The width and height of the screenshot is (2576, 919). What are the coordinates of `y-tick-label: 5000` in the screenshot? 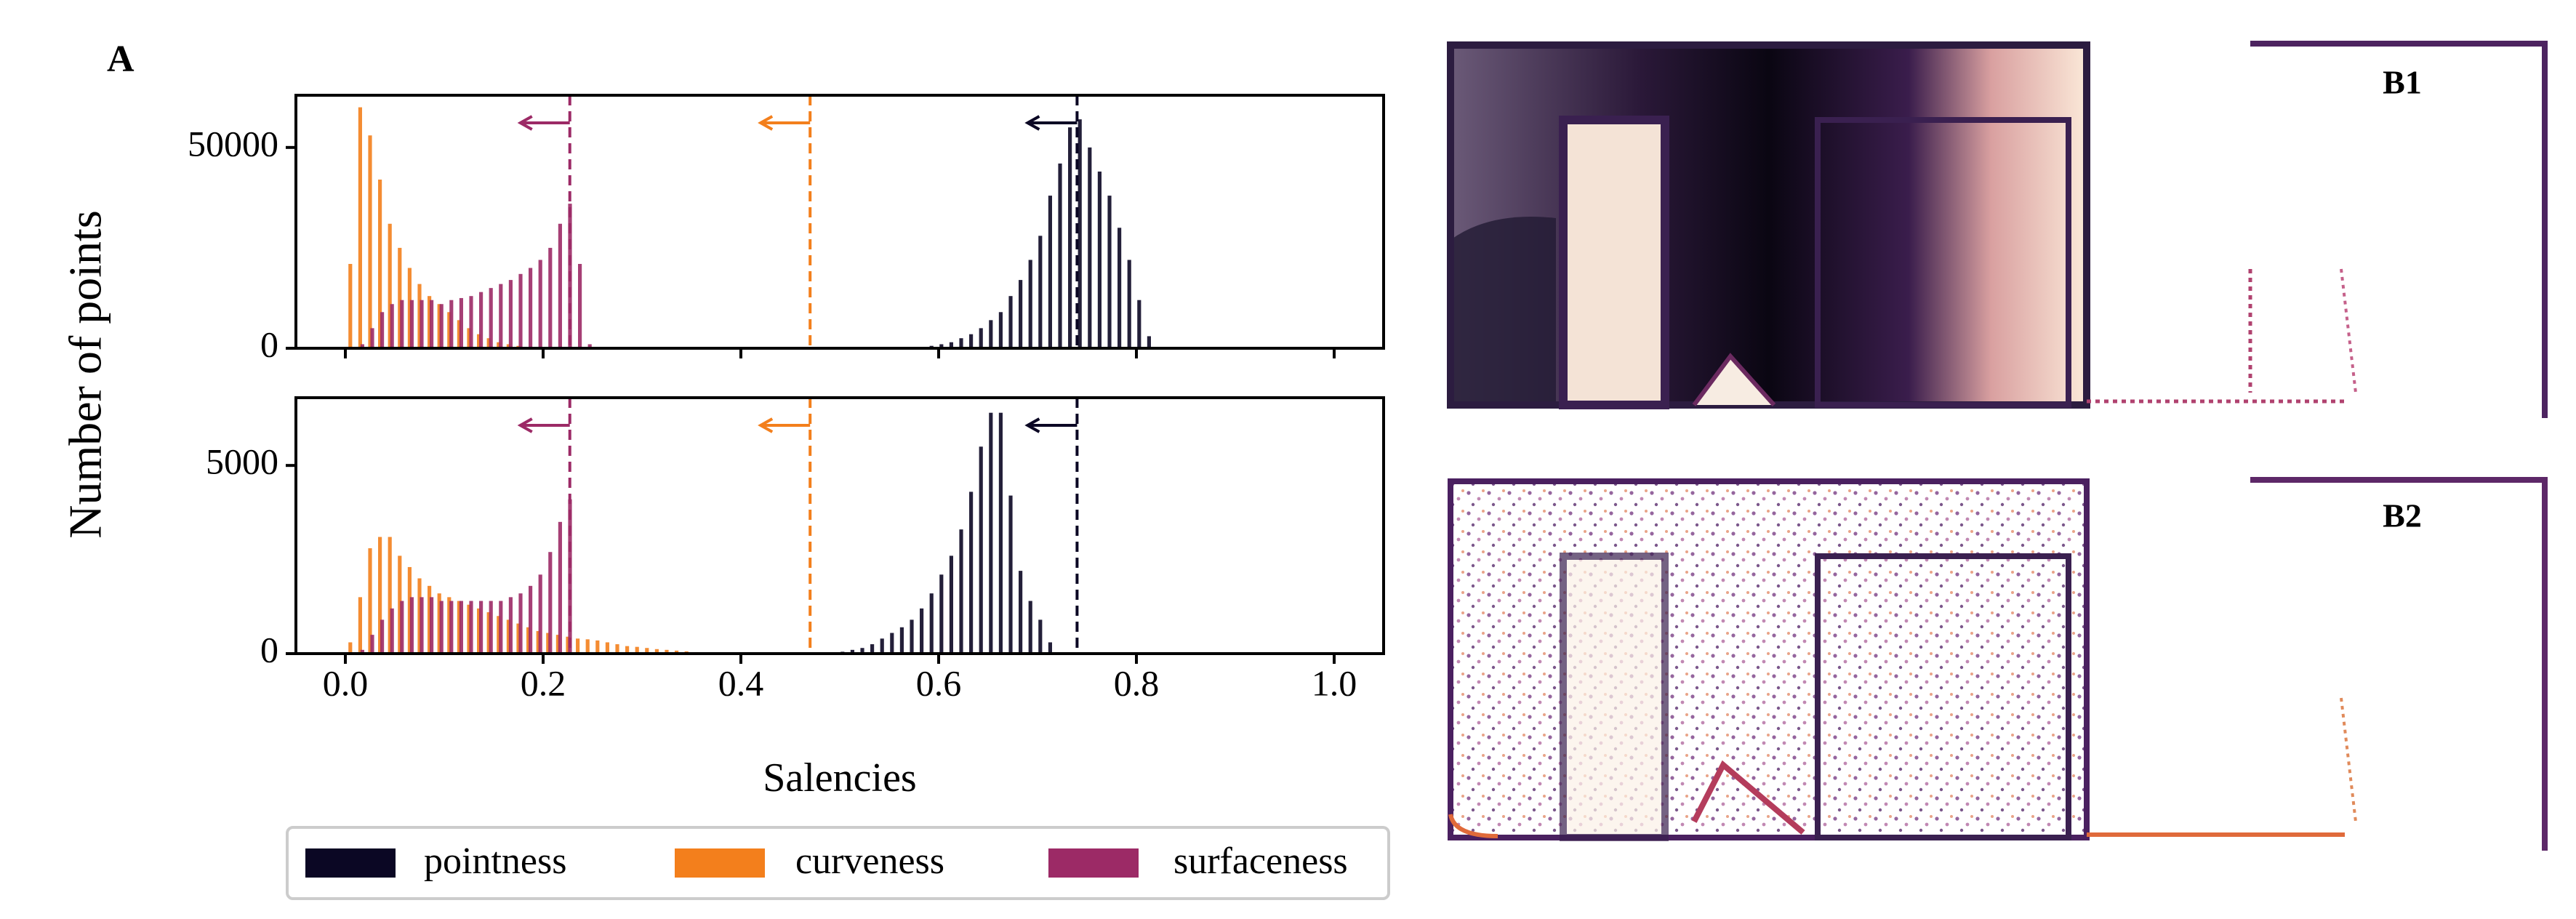 It's located at (242, 461).